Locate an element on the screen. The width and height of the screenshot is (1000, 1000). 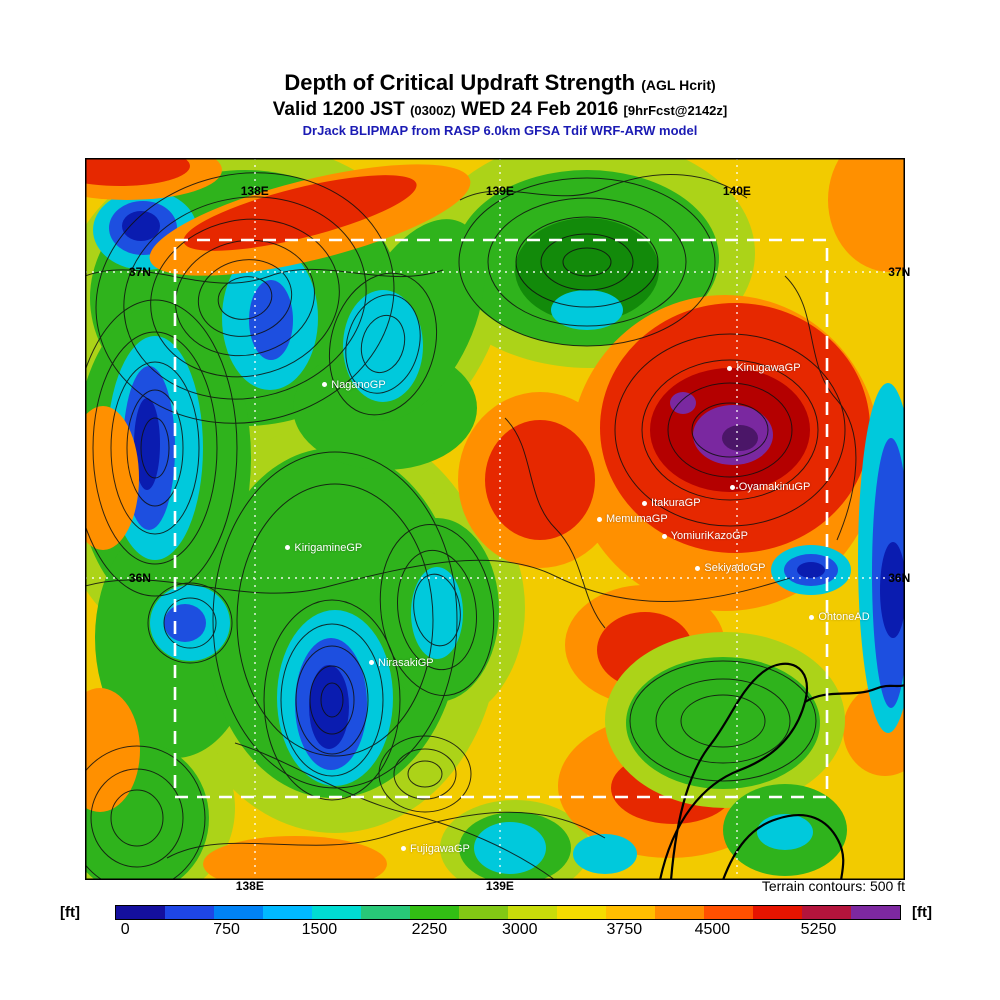
site-marker: OyamakinuGP is located at coordinates (770, 487).